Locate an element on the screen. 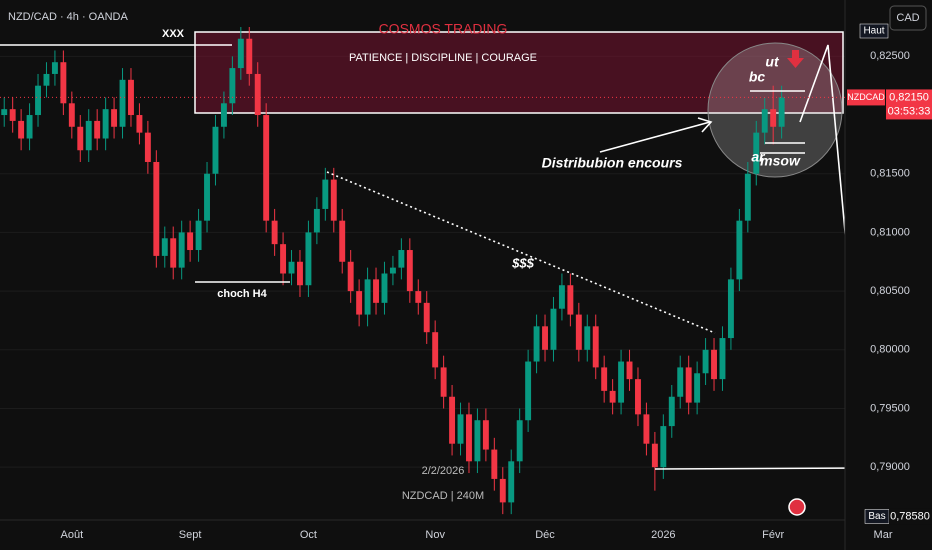  x-tick-label: Mar is located at coordinates (883, 535).